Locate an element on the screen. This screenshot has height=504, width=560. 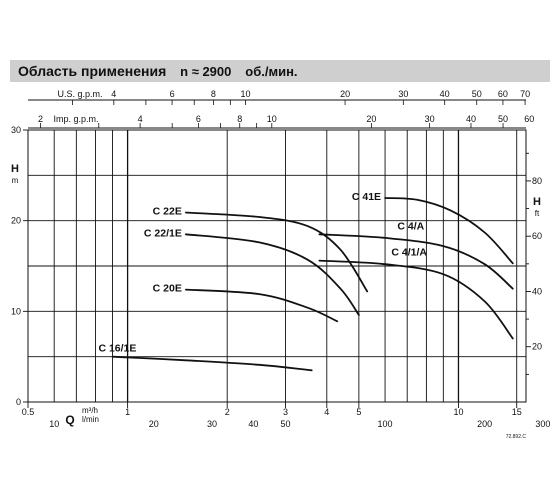
h-m-tick-label: 0 is located at coordinates (18, 402).